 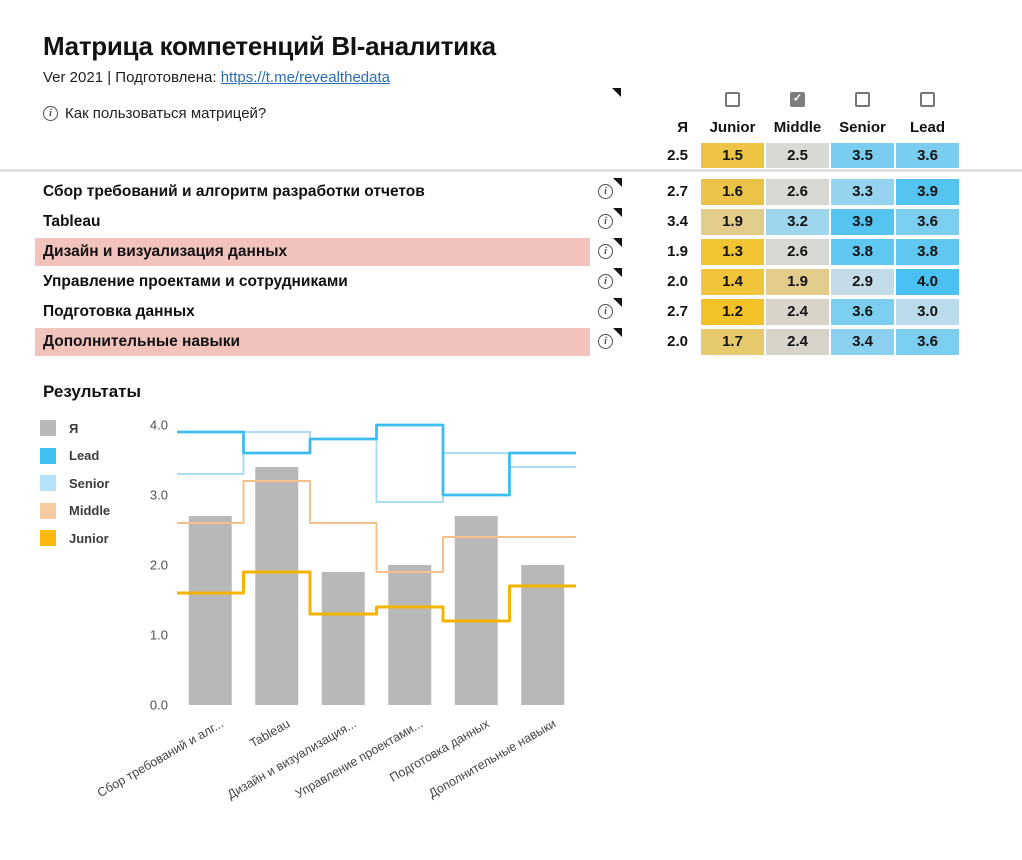 I want to click on row-self-value: 1.9, so click(x=677, y=251).